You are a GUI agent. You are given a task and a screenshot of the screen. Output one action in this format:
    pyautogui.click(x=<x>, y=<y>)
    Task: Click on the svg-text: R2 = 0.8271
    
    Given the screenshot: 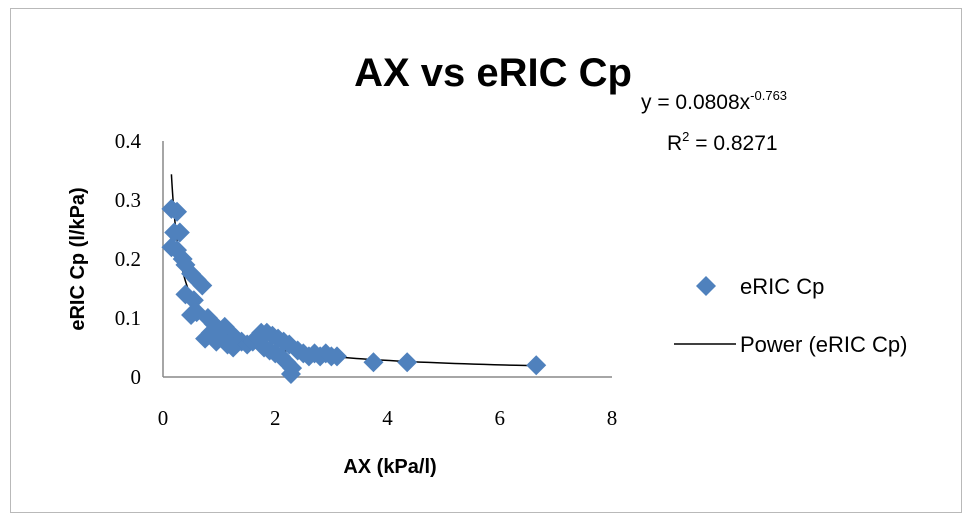 What is the action you would take?
    pyautogui.click(x=722, y=142)
    